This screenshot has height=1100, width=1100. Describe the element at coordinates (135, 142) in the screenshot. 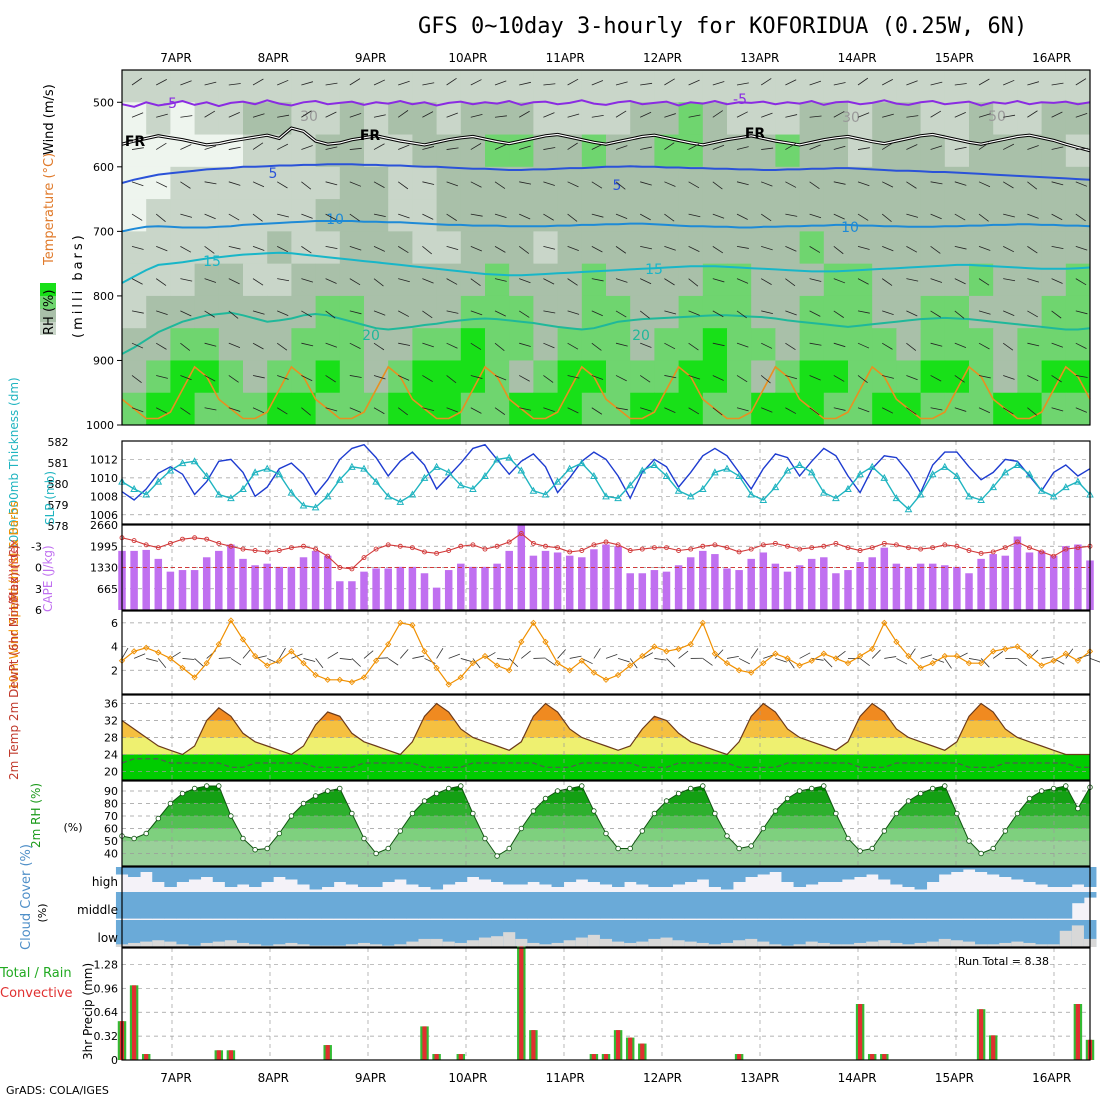

I see `contour-label: FR` at that location.